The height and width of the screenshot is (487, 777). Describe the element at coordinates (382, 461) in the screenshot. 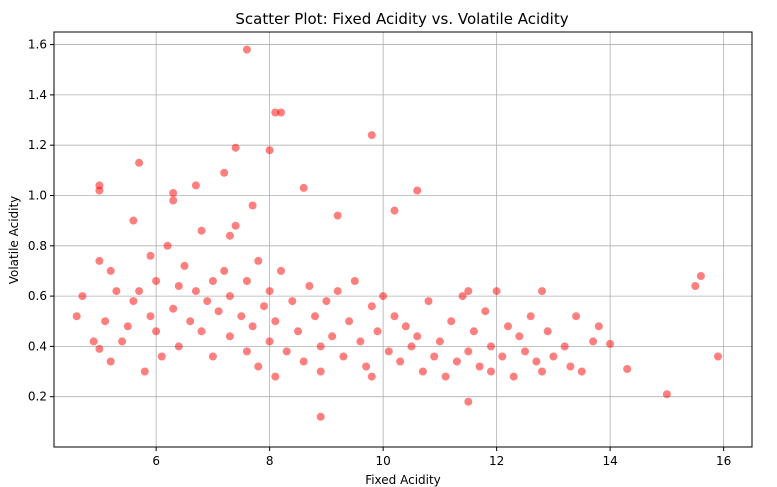

I see `x-tick-label: 10` at that location.